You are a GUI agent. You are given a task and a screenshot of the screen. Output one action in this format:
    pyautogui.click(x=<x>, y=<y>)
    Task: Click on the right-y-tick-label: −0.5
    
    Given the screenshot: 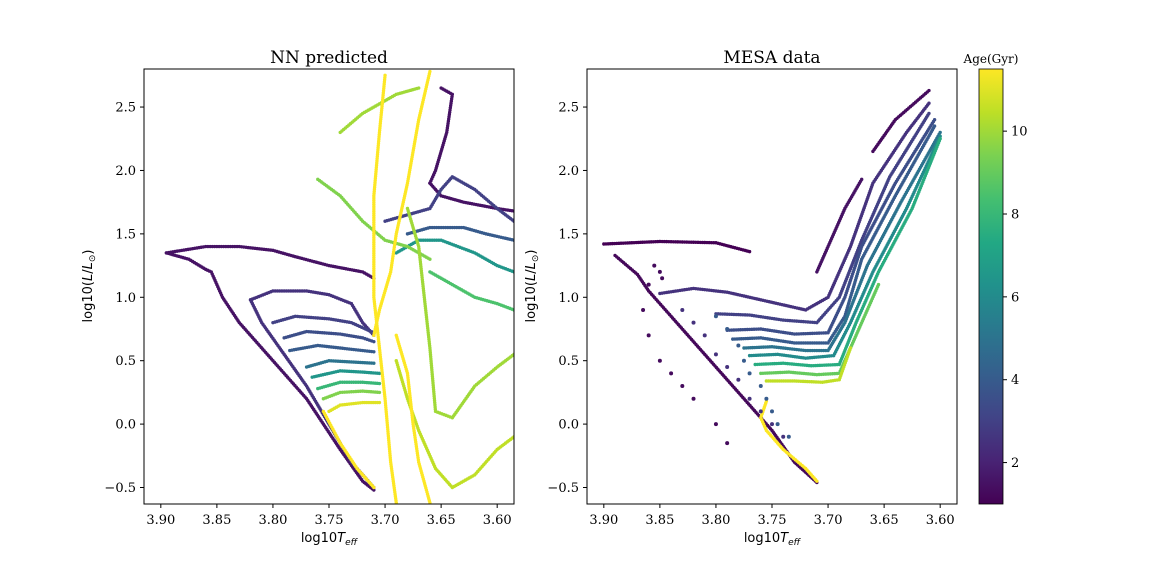 What is the action you would take?
    pyautogui.click(x=563, y=488)
    